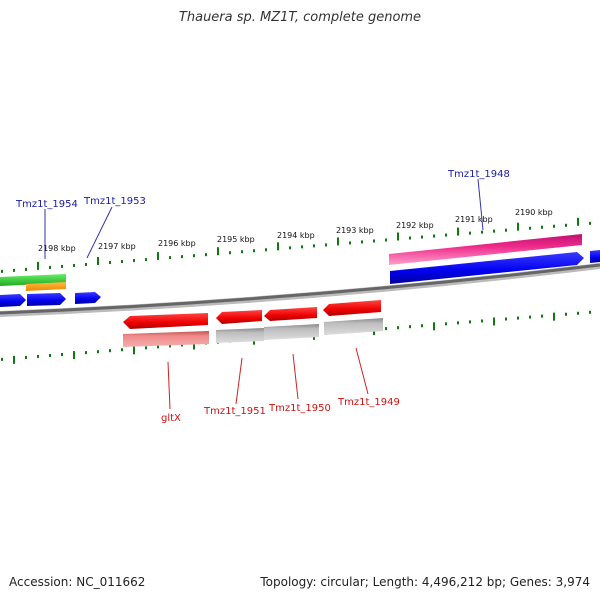  I want to click on gene-tmz1t-1948, so click(485, 249).